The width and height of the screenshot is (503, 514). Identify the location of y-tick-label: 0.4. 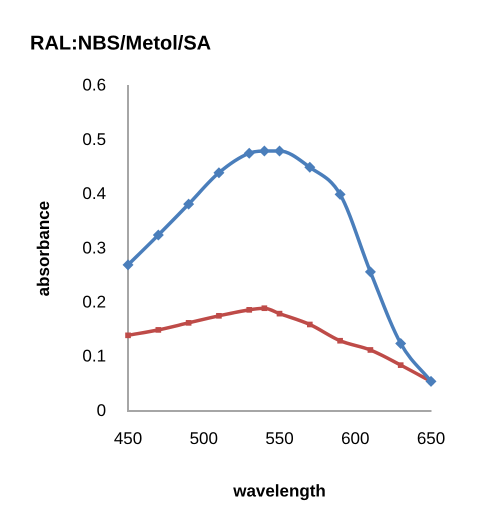
(94, 194).